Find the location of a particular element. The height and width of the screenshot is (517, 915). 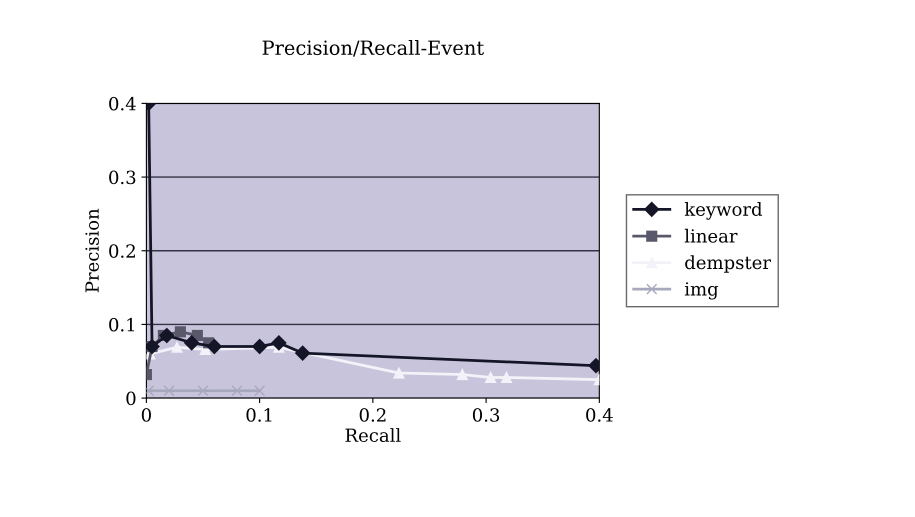

x-tick-label: 0.2 is located at coordinates (373, 415).